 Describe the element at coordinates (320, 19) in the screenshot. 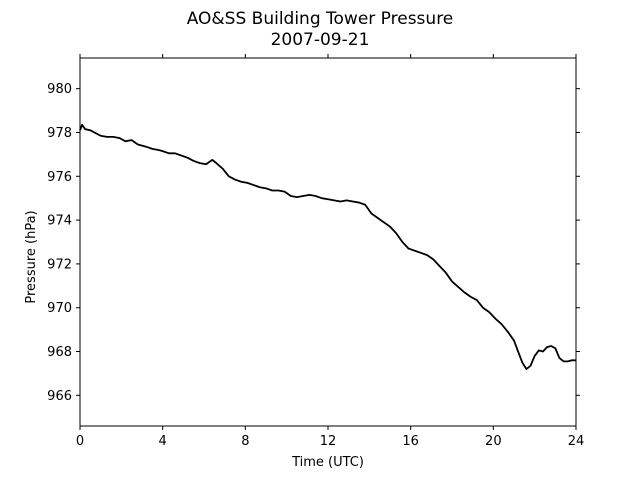

I see `chart-title: AO&SS Building Tower Pressure` at that location.